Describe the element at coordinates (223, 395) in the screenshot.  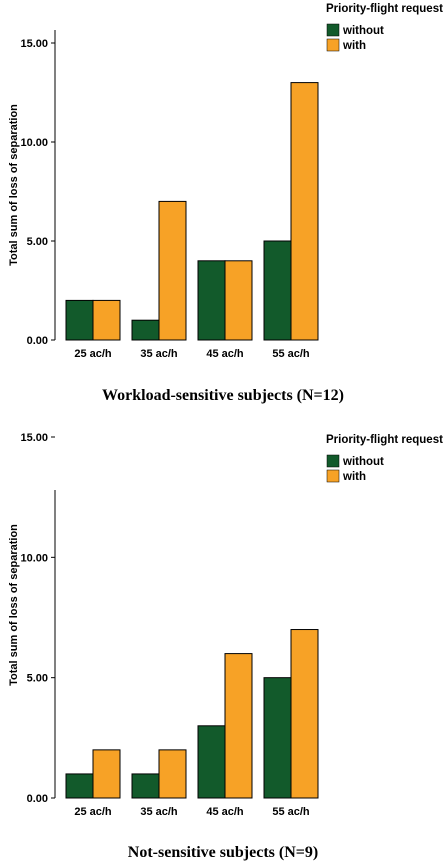
I see `chart-title: Workload-sensitive subjects (N=12)` at that location.